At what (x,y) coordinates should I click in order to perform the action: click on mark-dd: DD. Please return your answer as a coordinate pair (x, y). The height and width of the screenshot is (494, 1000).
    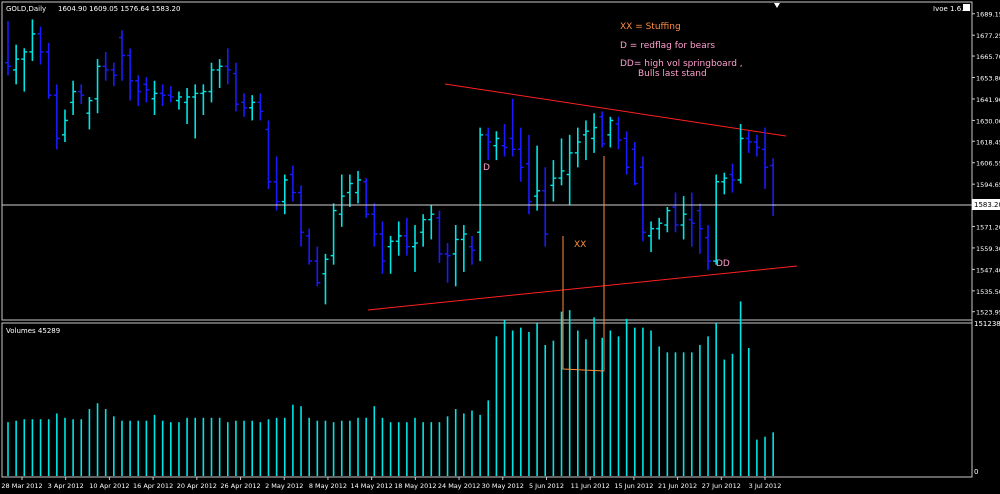
    Looking at the image, I should click on (723, 264).